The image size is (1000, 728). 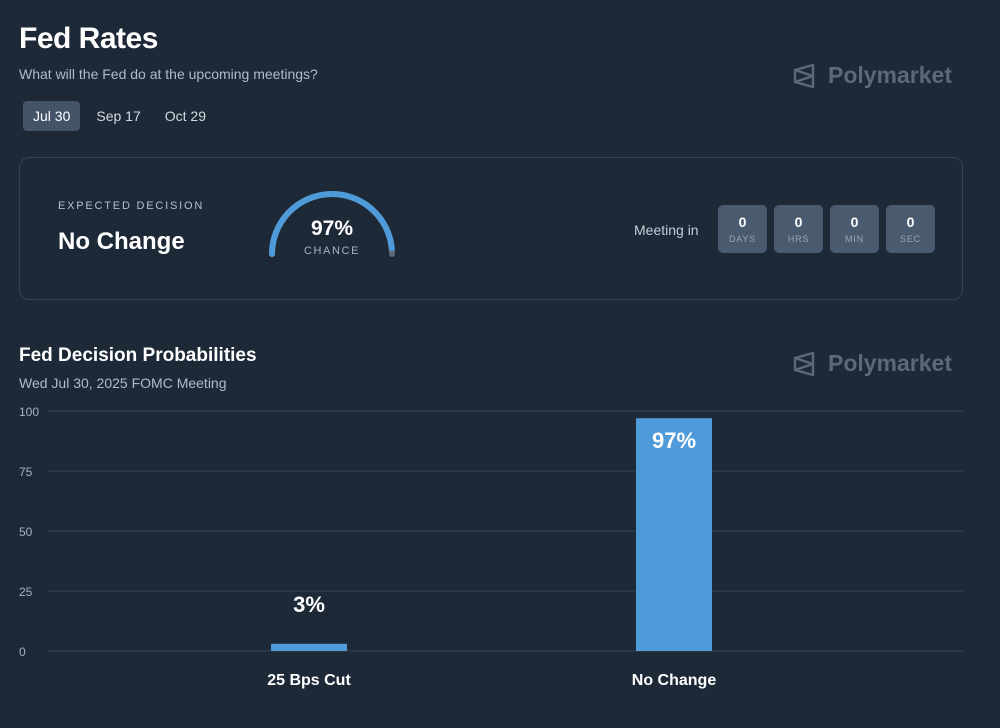 I want to click on gauge-percent: 97%, so click(x=332, y=228).